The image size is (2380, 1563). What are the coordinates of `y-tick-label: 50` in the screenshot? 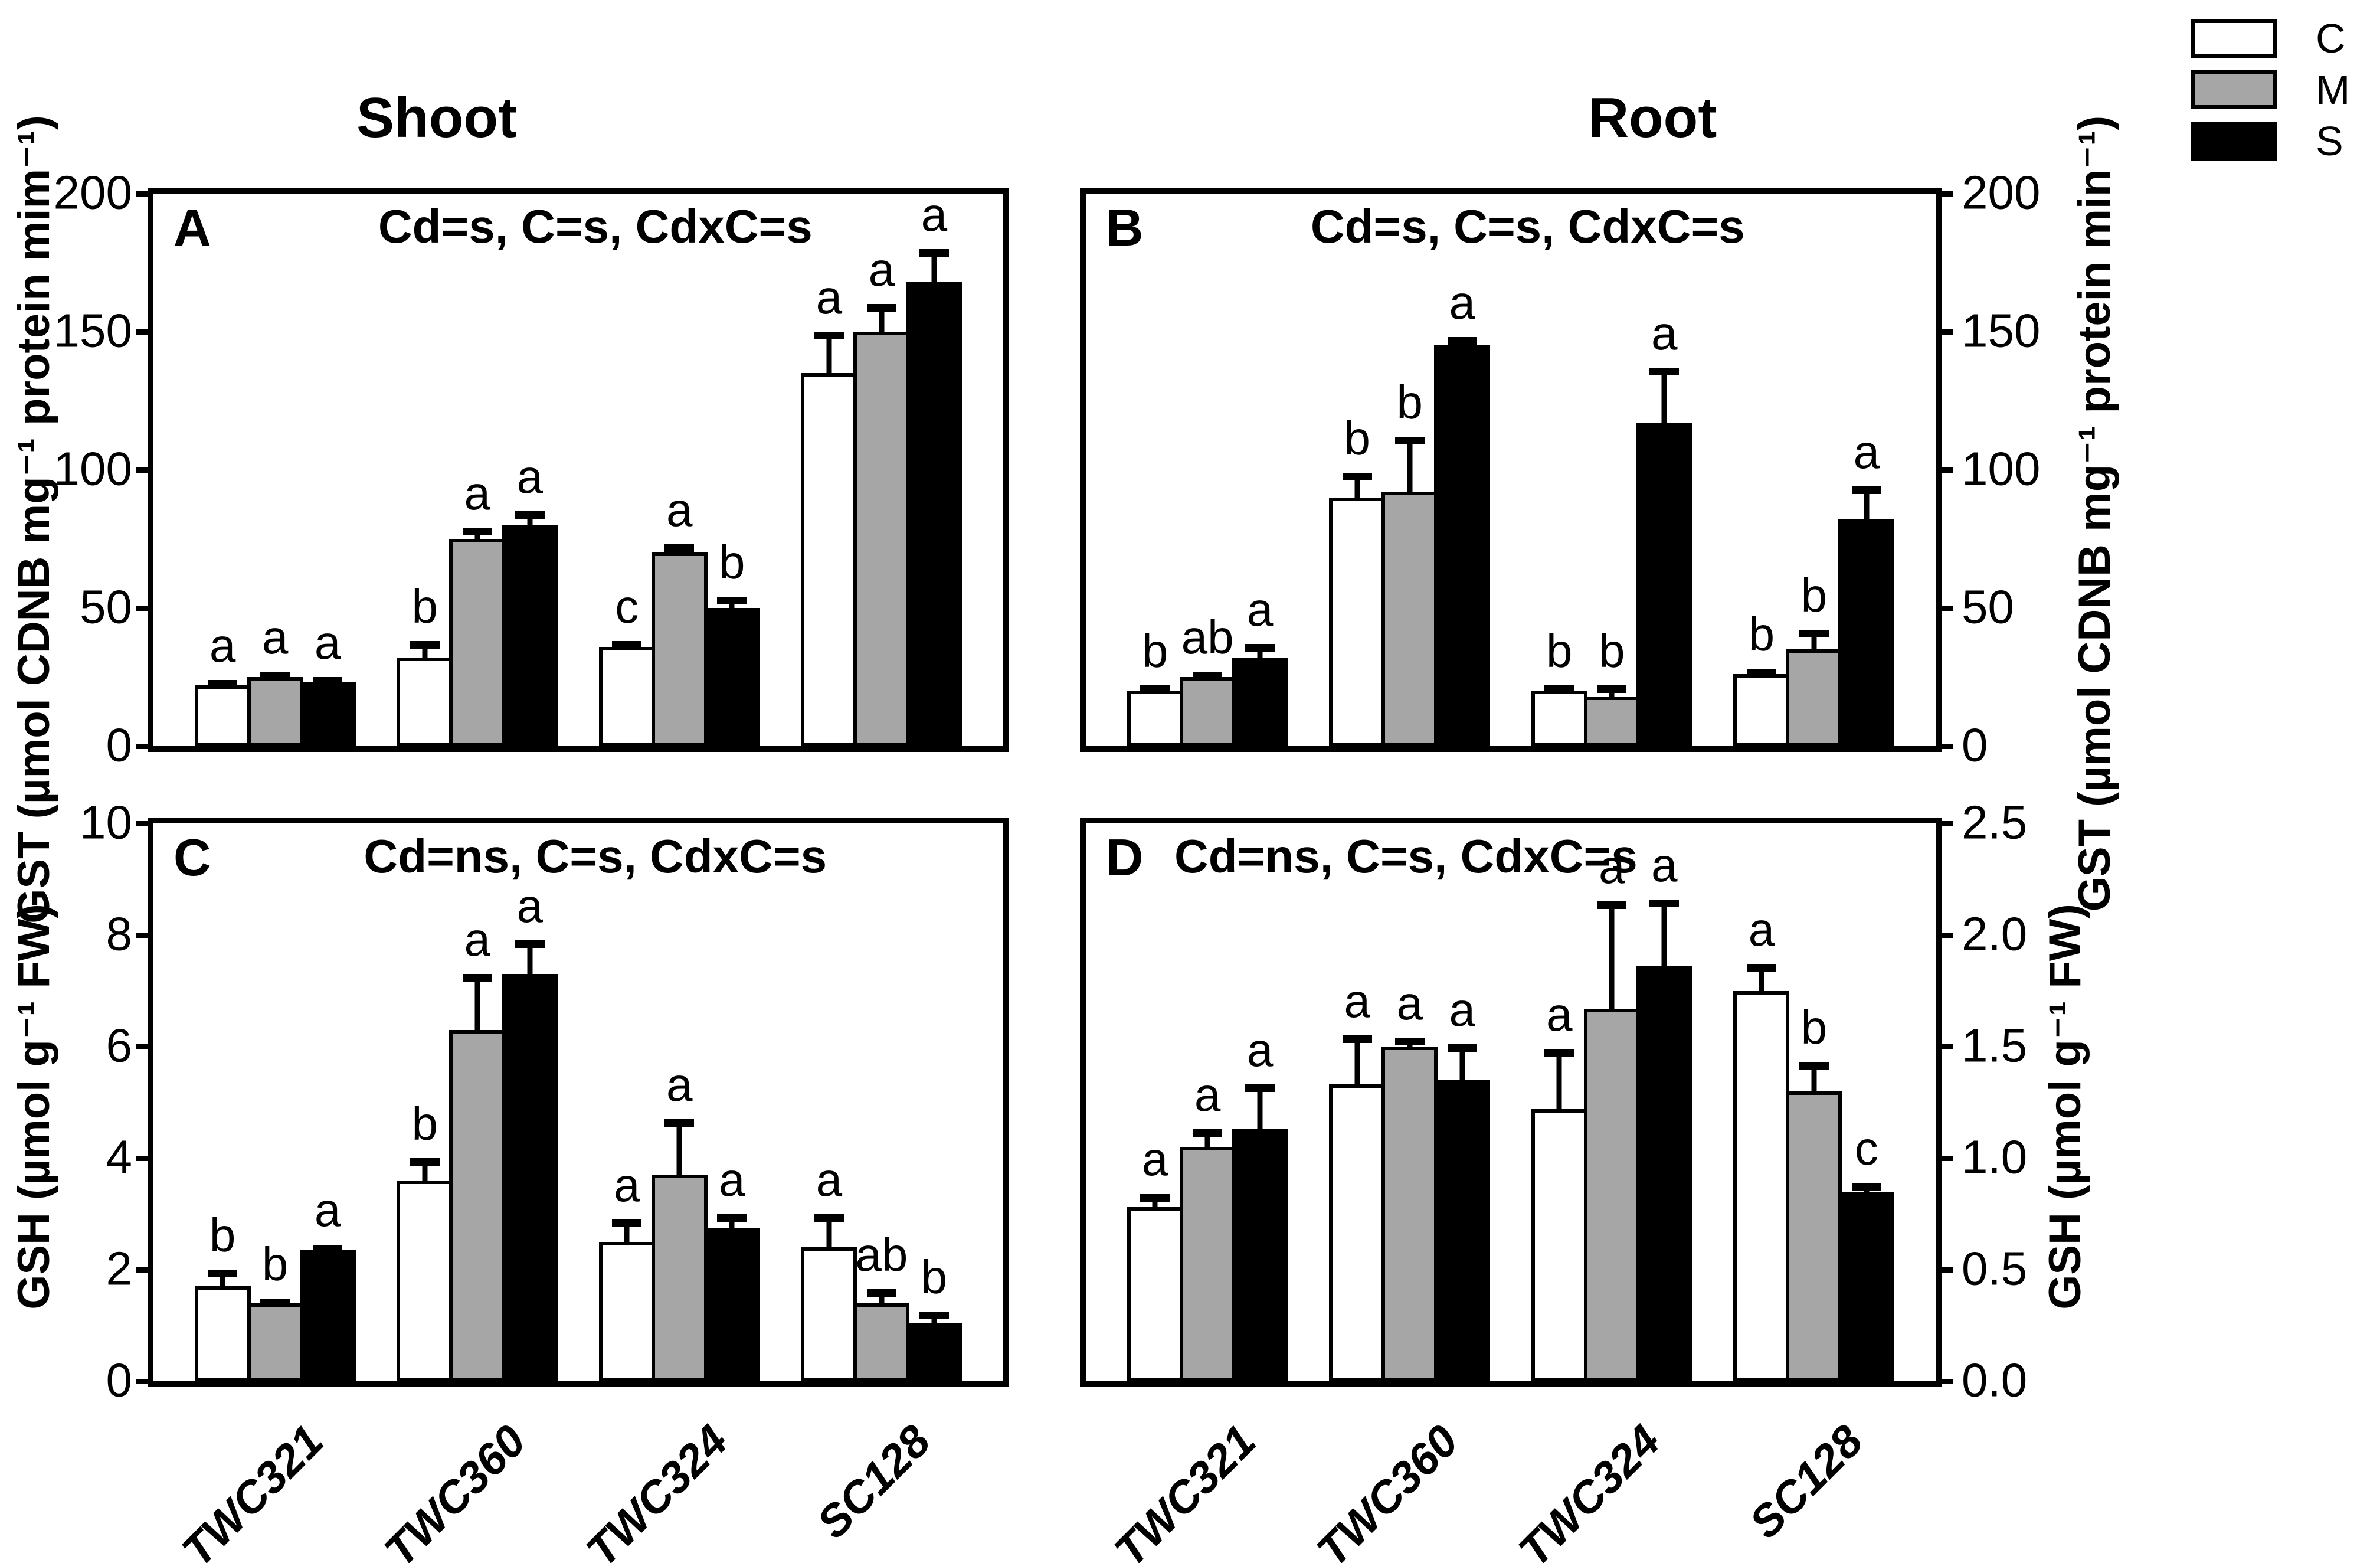 It's located at (106, 606).